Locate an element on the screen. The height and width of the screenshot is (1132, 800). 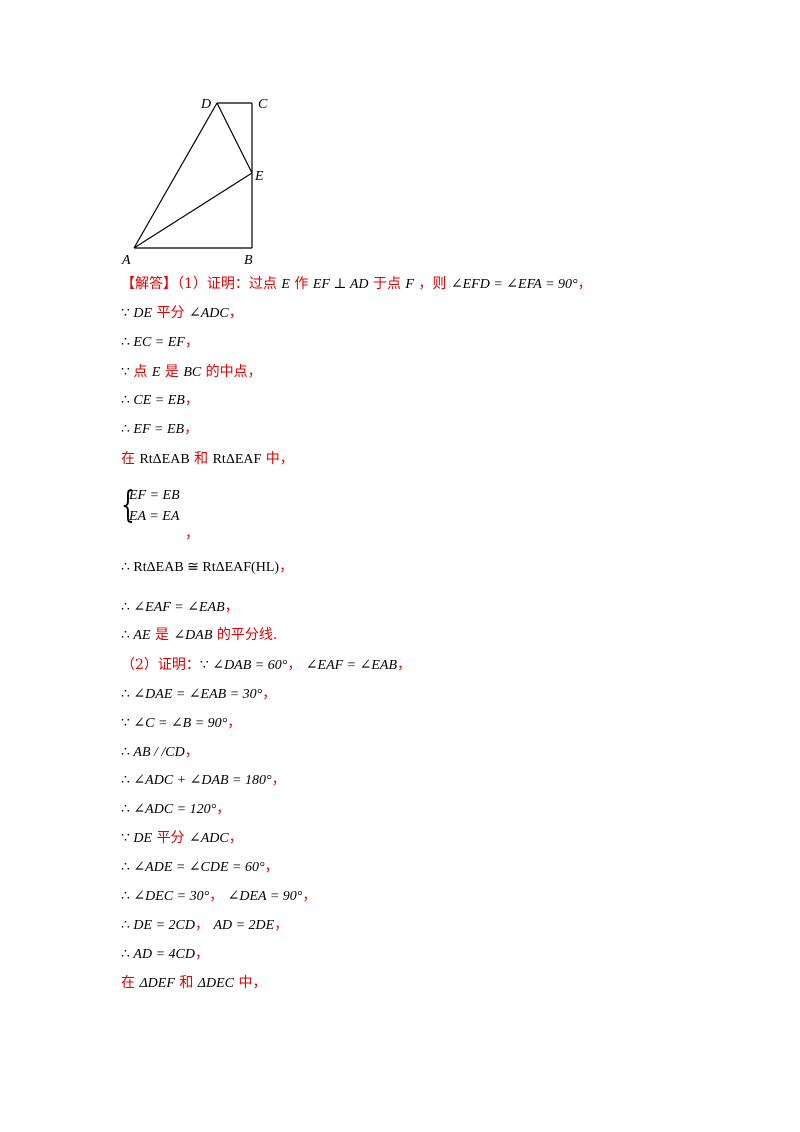
solution-line-21: ∴ DE = 2CD， AD = 2DE， is located at coordinates (204, 925).